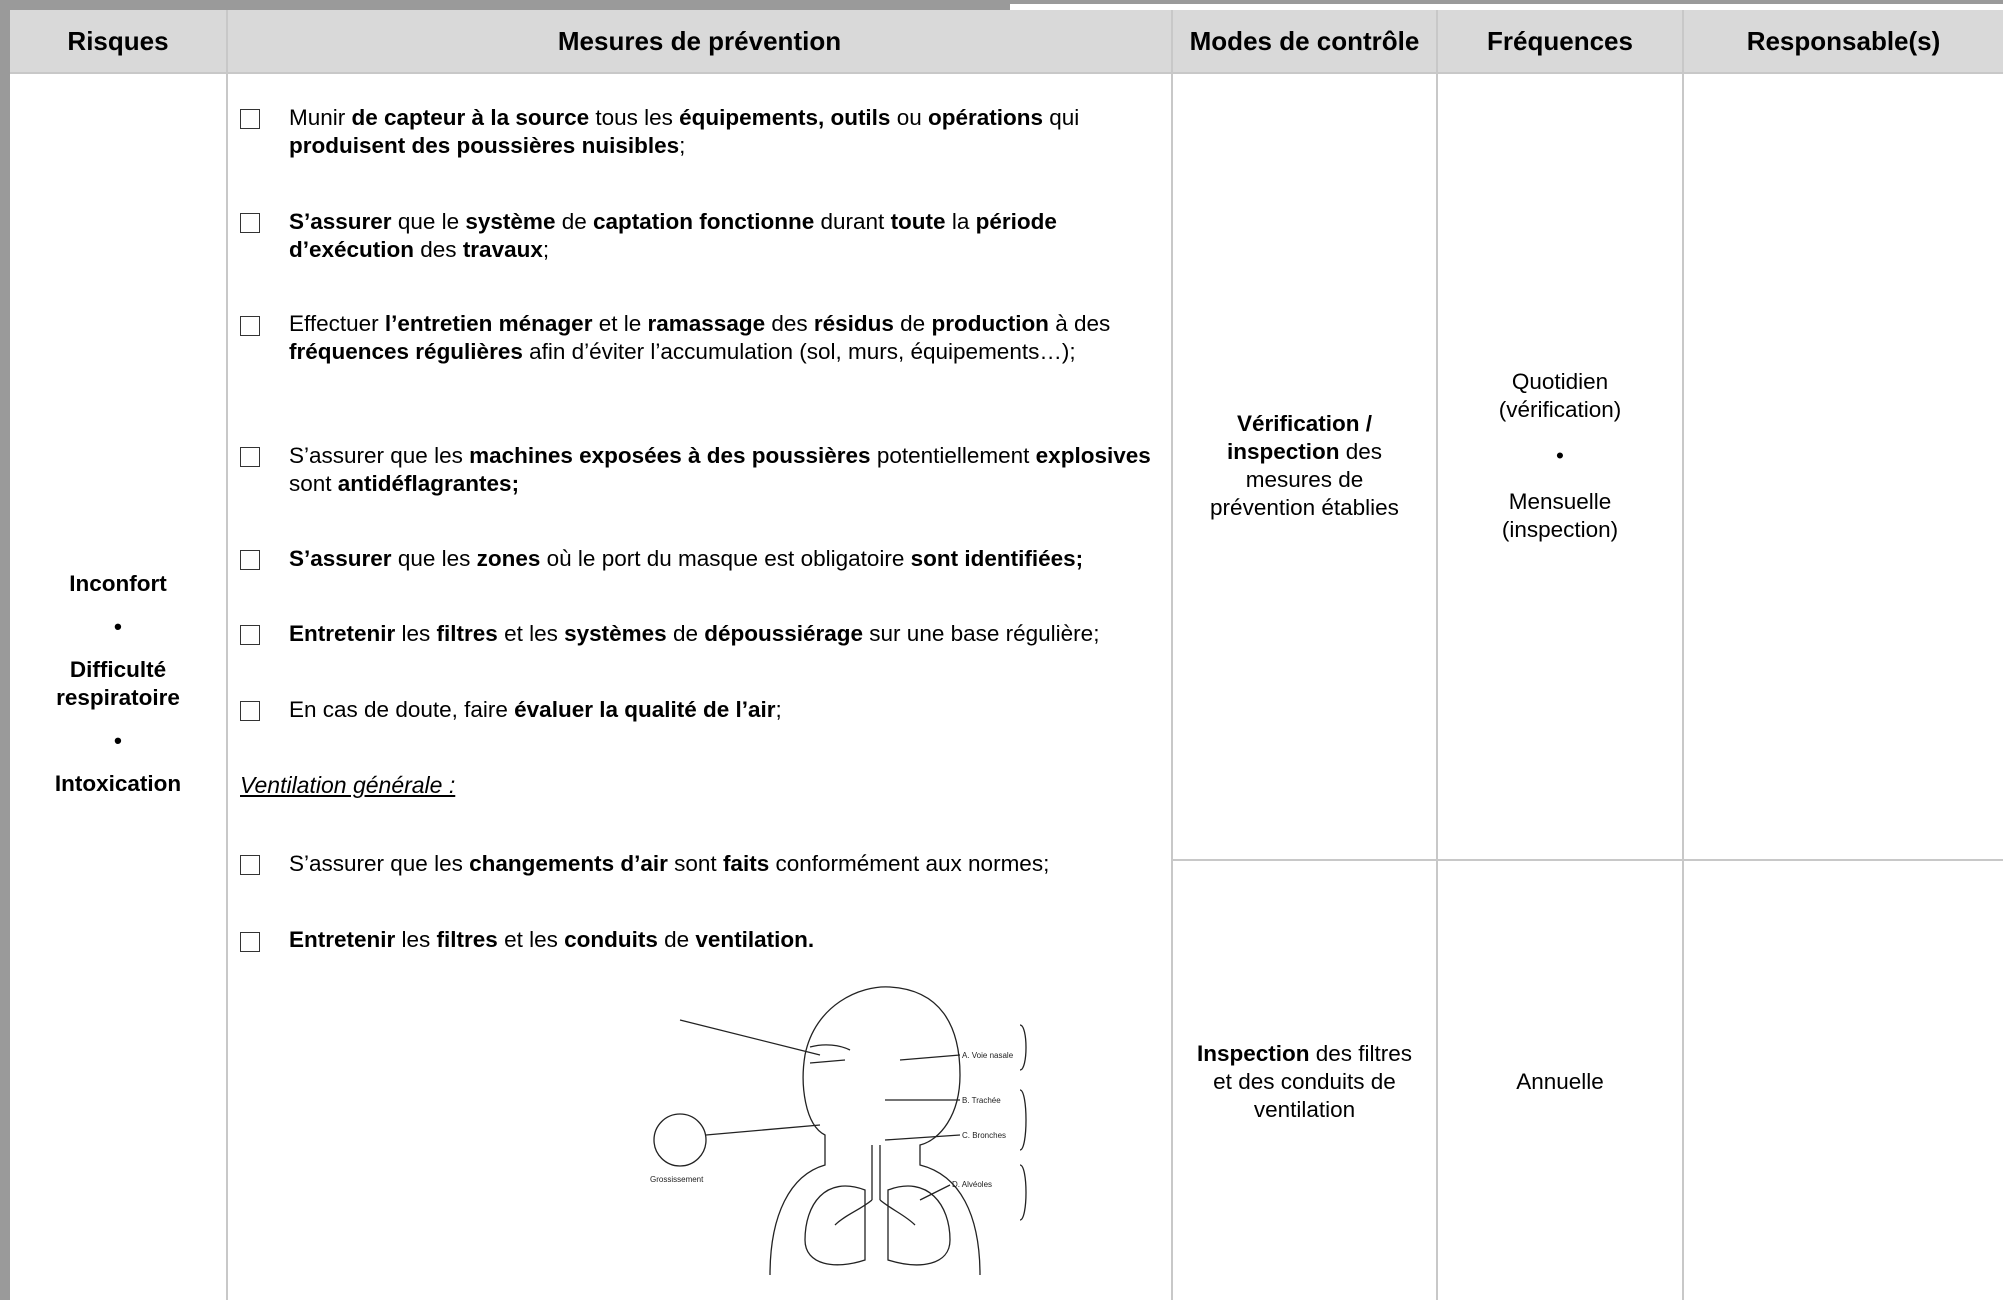 Image resolution: width=2003 pixels, height=1300 pixels. I want to click on column-header: Mesures de prévention, so click(699, 41).